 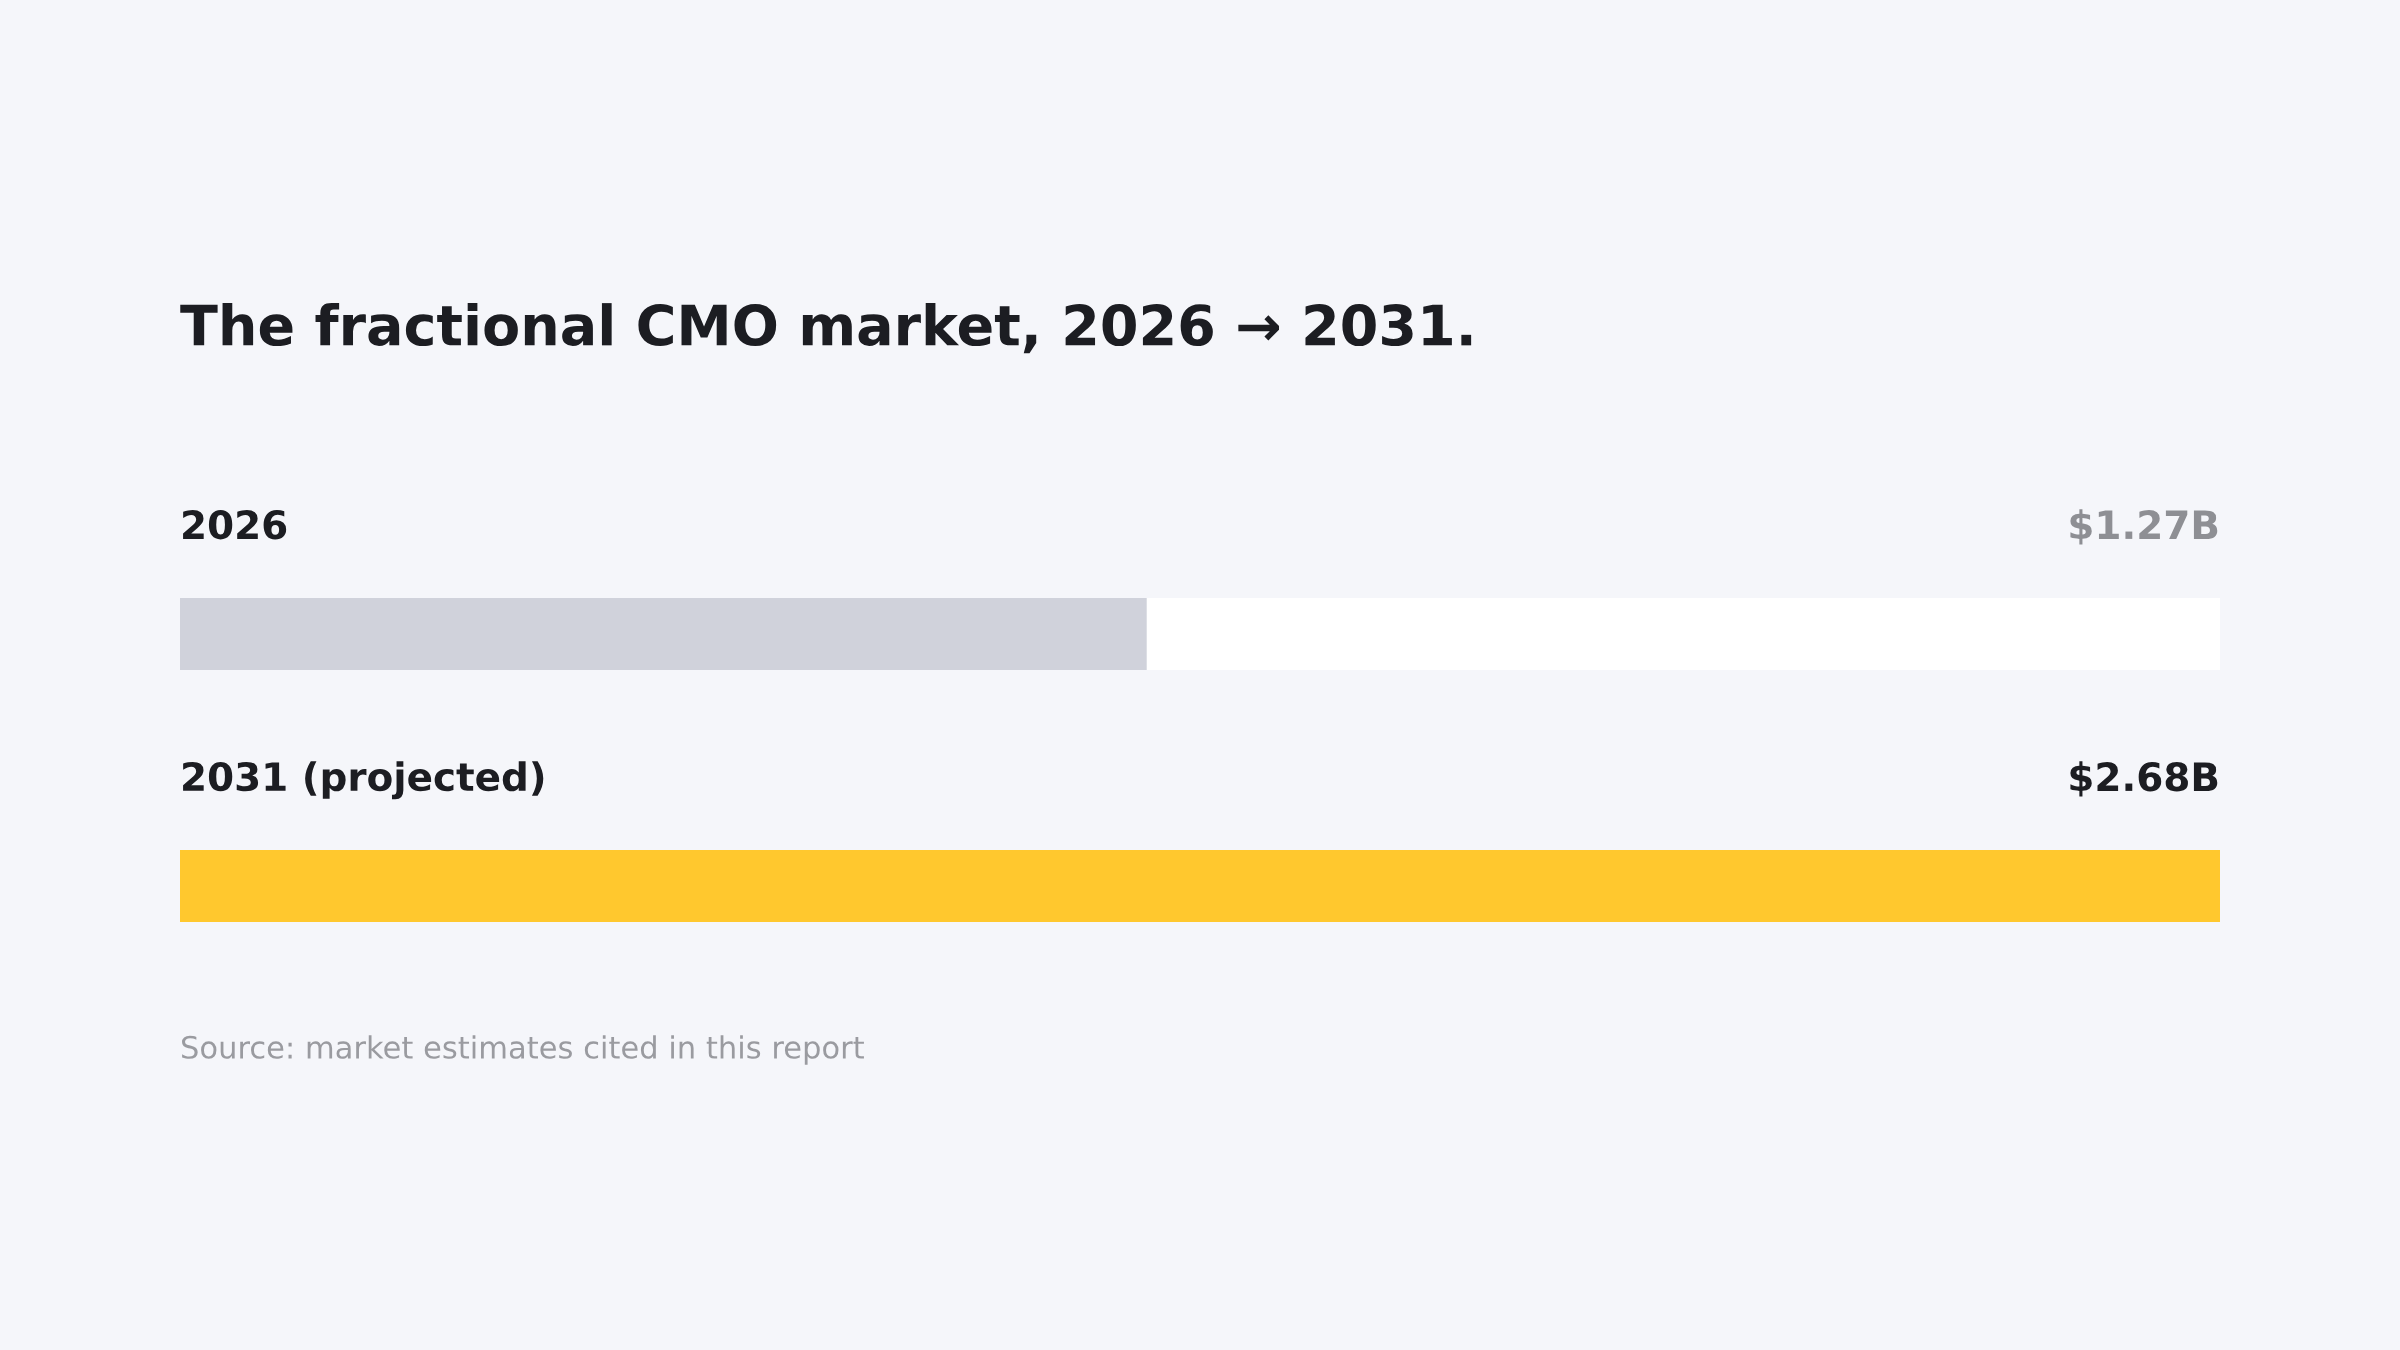 I want to click on source-note: Source: market estimates cited in this report, so click(x=523, y=1050).